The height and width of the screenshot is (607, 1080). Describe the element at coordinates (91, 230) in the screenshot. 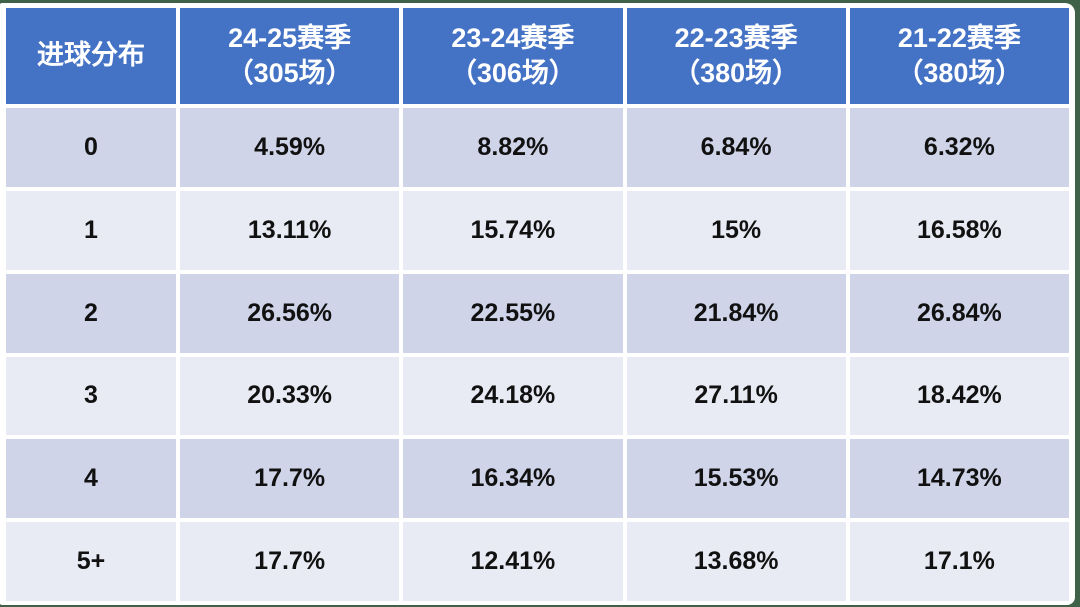

I see `row-label-goals-1: 1` at that location.